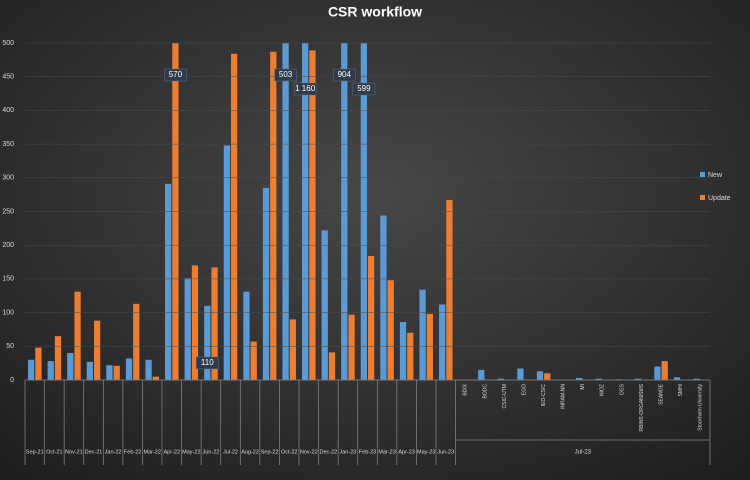 This screenshot has width=750, height=480. What do you see at coordinates (8, 245) in the screenshot?
I see `y-tick-label: 200` at bounding box center [8, 245].